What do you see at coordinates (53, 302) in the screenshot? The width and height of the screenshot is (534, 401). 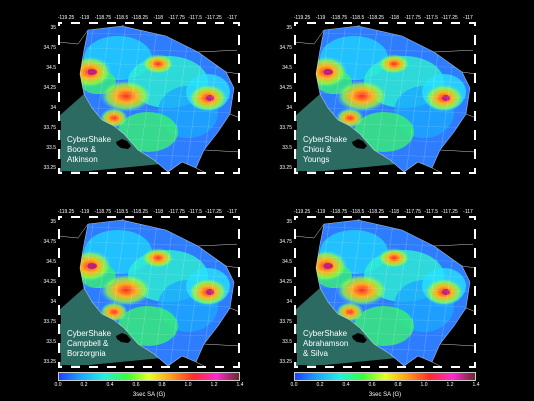 I see `latitude-tick-label: 34` at bounding box center [53, 302].